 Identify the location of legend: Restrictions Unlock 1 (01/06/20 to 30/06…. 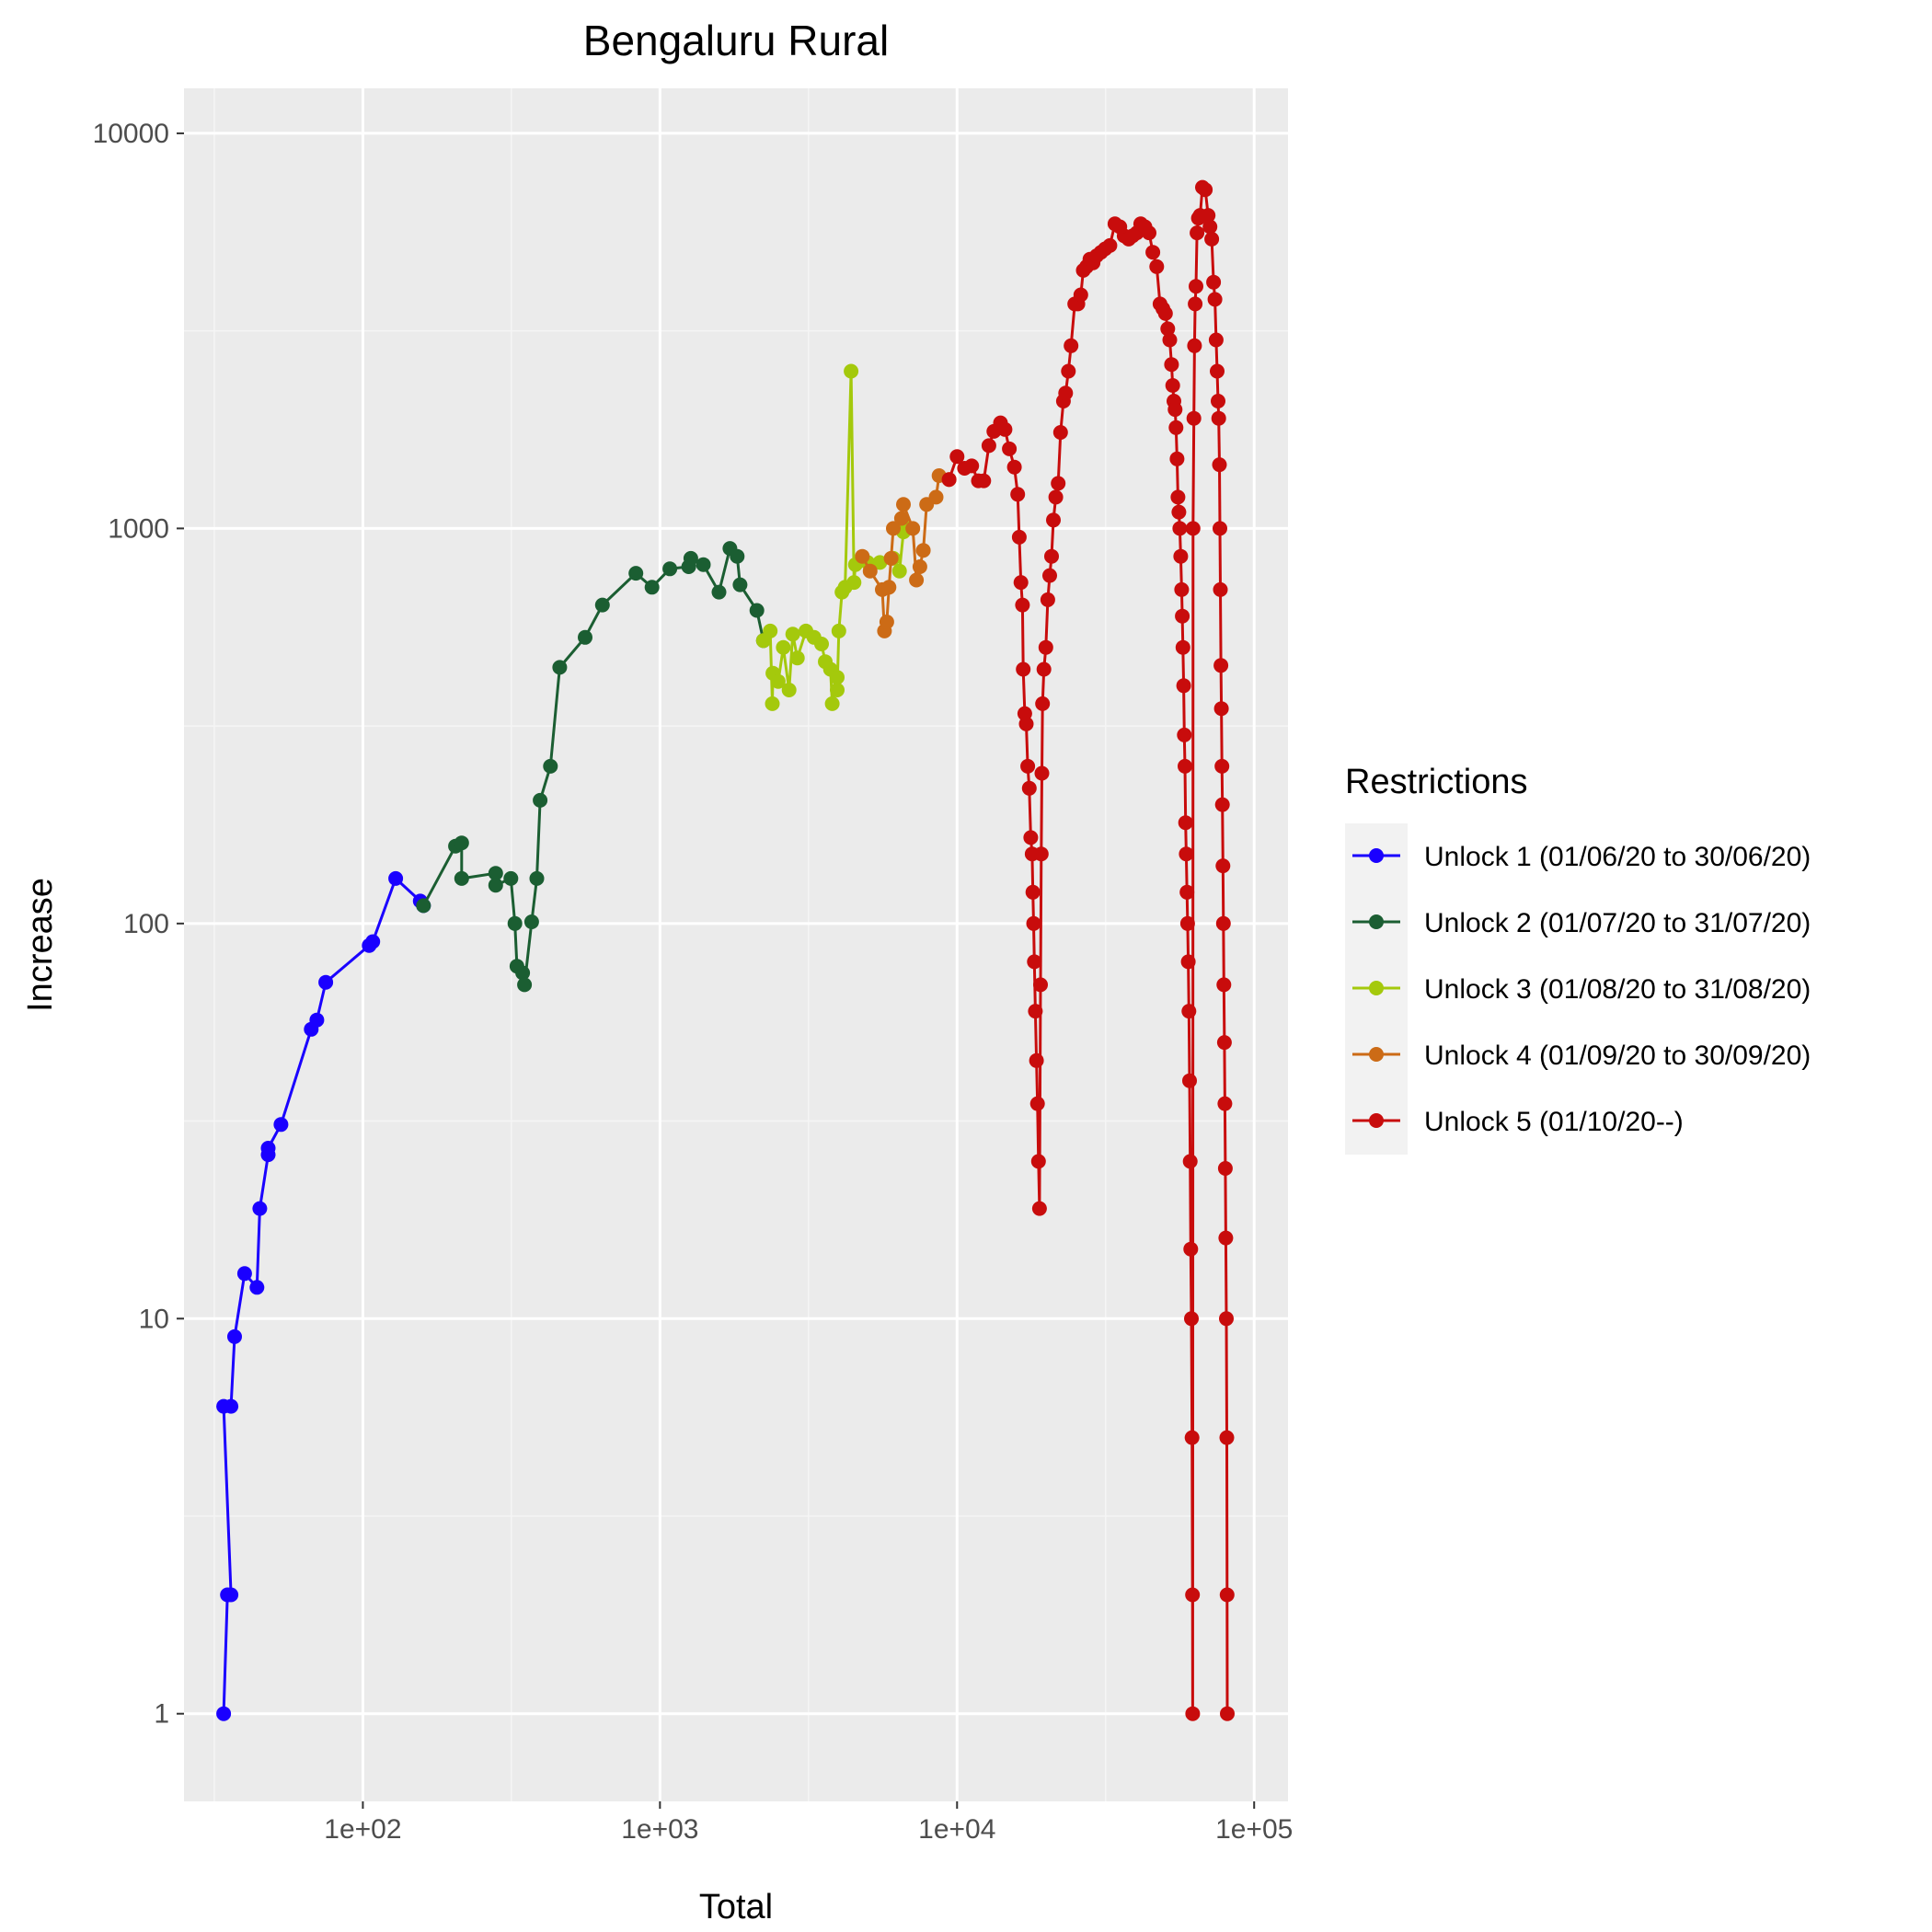
(1578, 959).